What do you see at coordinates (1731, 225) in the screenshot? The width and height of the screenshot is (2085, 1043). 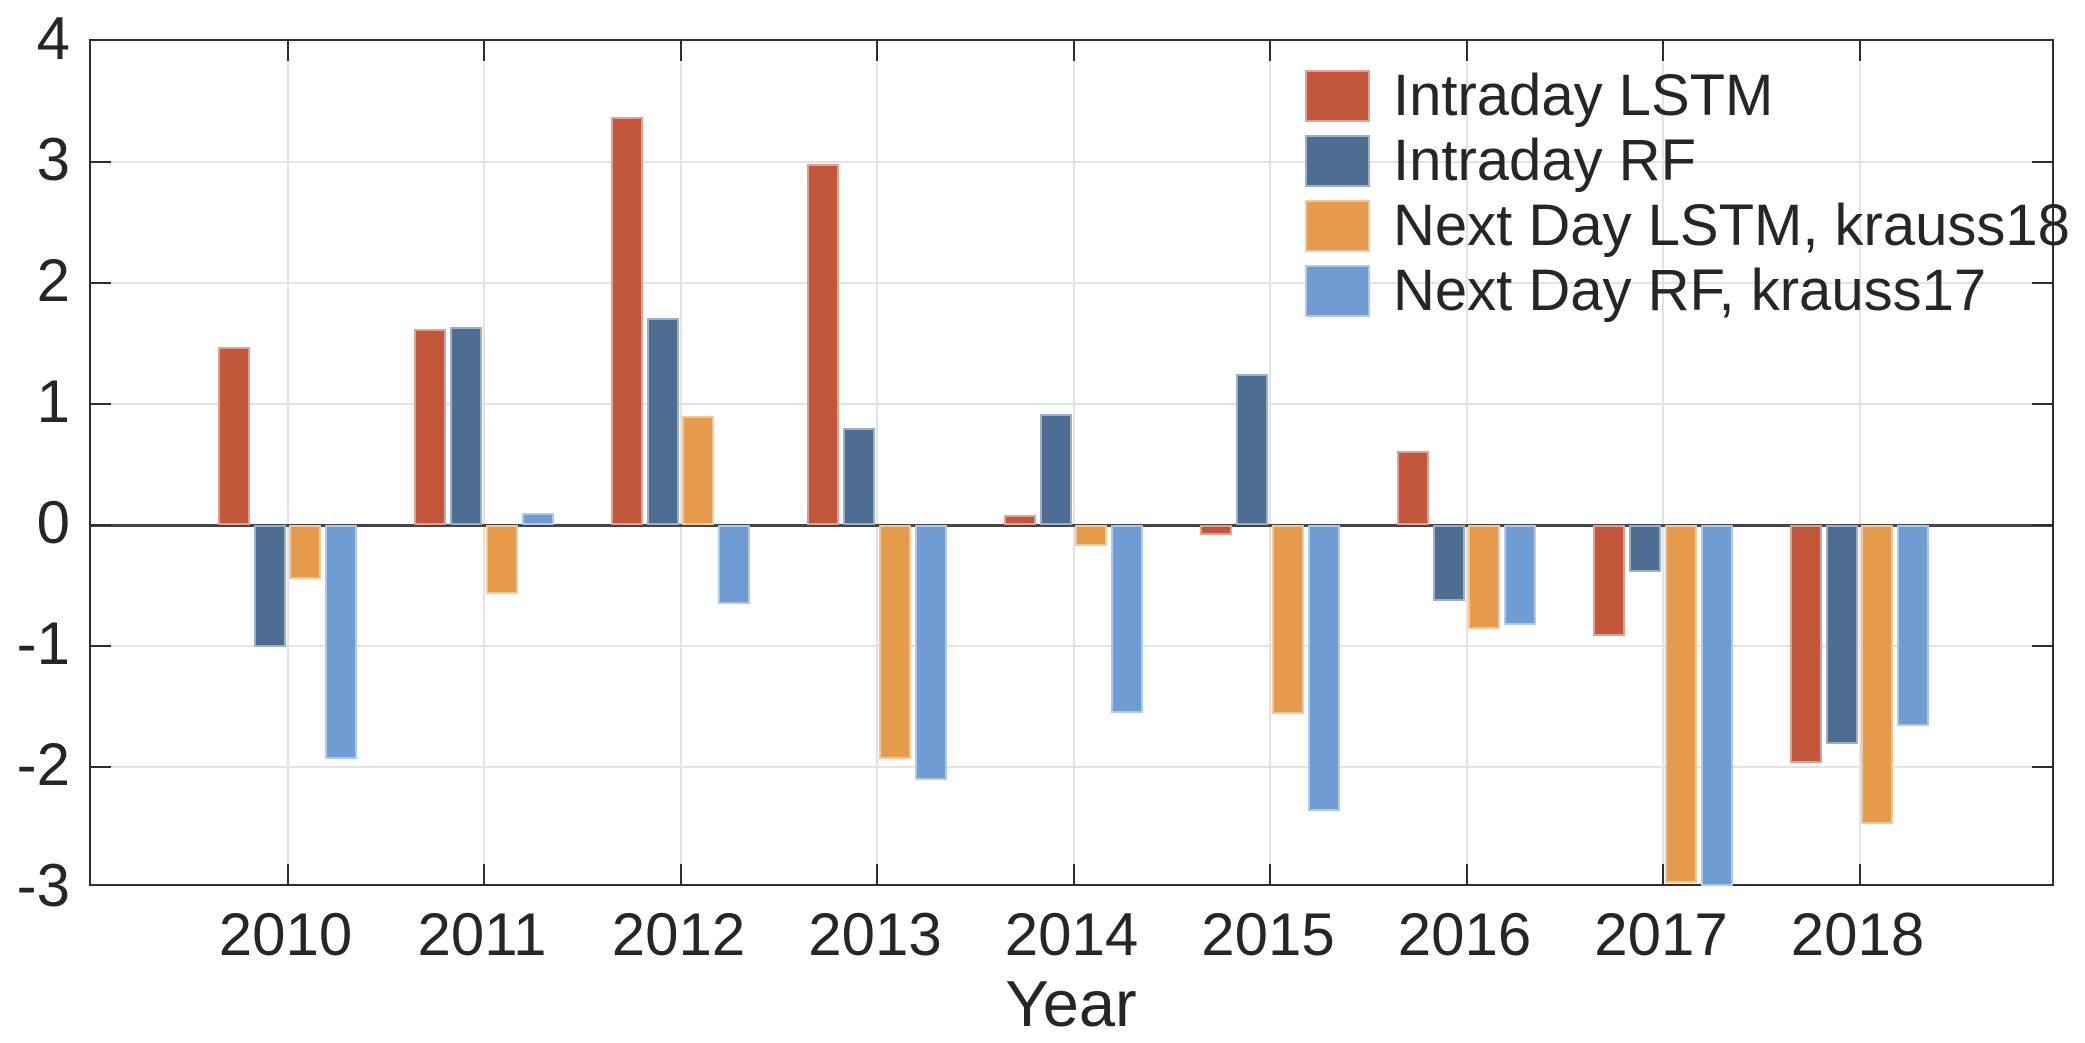 I see `legend-item-label: Next Day LSTM, krauss18` at bounding box center [1731, 225].